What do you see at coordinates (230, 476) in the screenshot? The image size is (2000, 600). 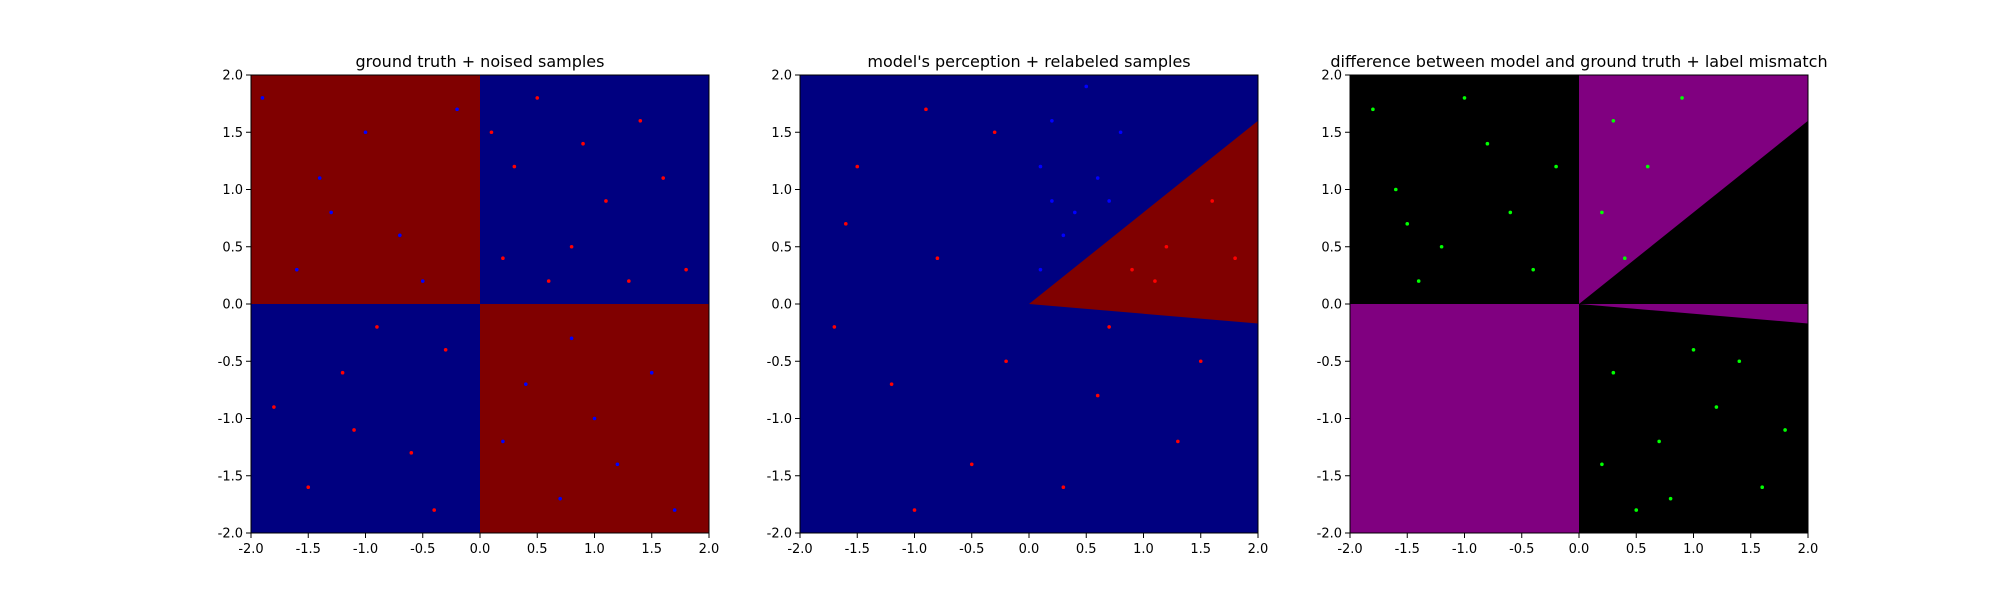 I see `y-tick-label: -1.5` at bounding box center [230, 476].